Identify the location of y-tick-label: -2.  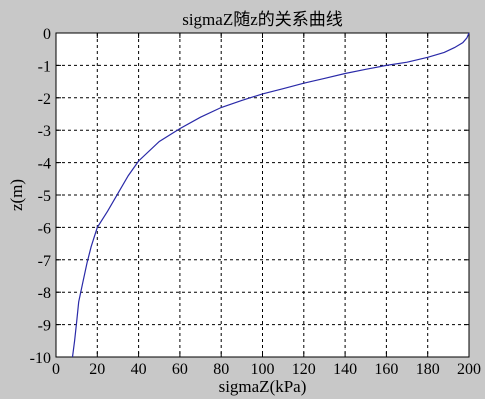
(44, 99).